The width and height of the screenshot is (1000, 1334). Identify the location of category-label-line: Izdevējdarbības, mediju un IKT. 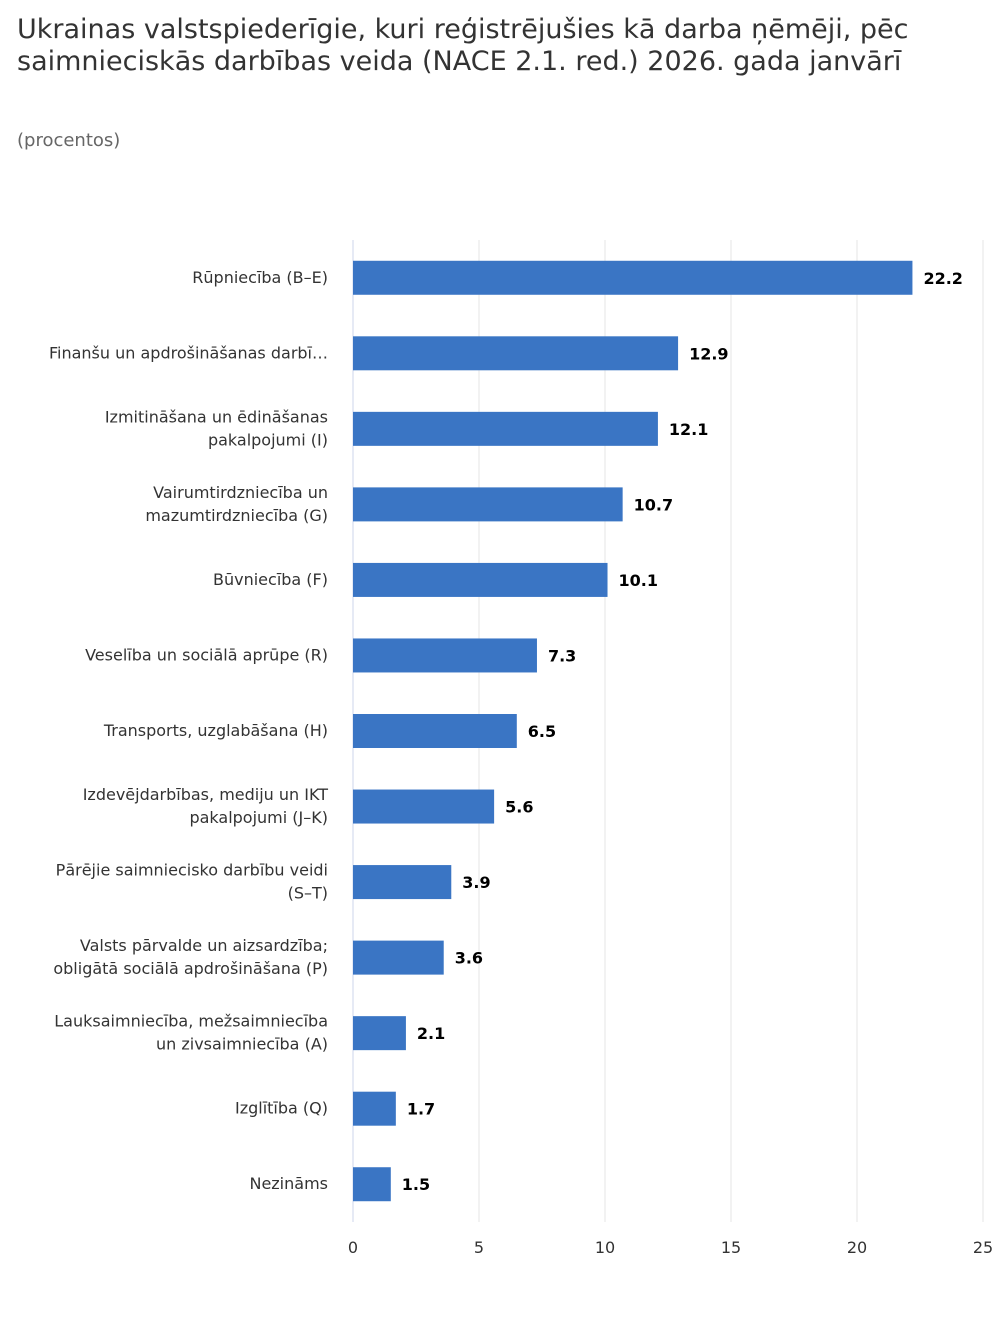
(206, 794).